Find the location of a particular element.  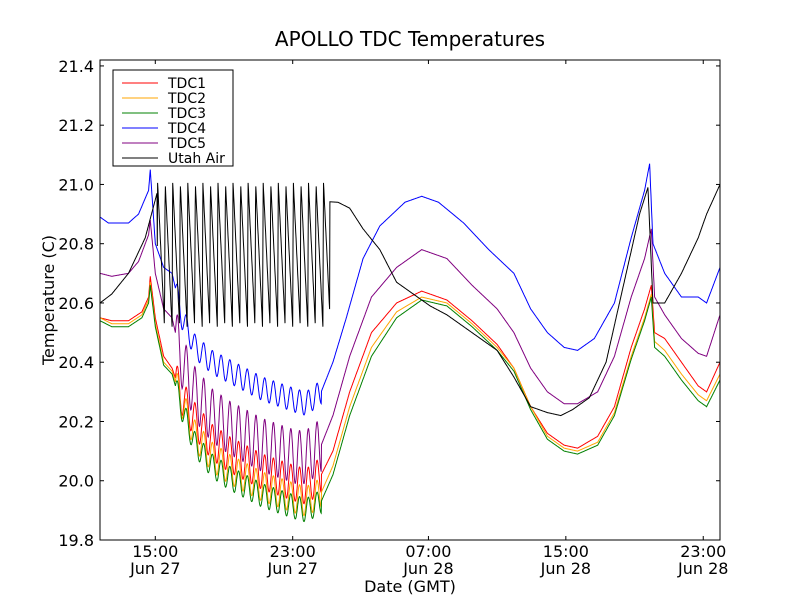

legend-label: TDC4 is located at coordinates (186, 129).